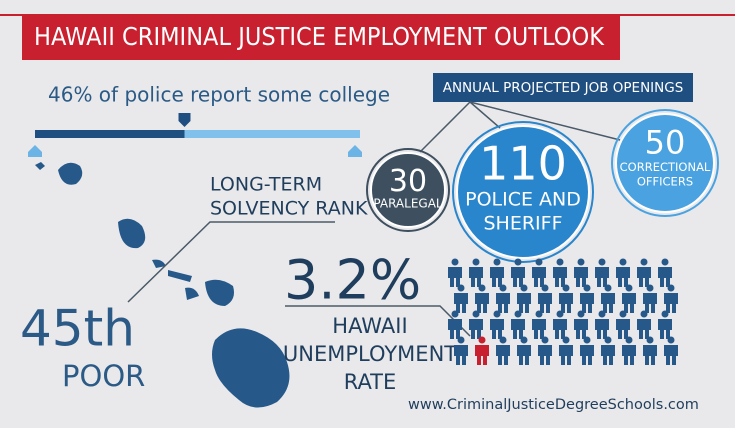 Image resolution: width=735 pixels, height=428 pixels. I want to click on unemployment-label: RATE, so click(370, 382).